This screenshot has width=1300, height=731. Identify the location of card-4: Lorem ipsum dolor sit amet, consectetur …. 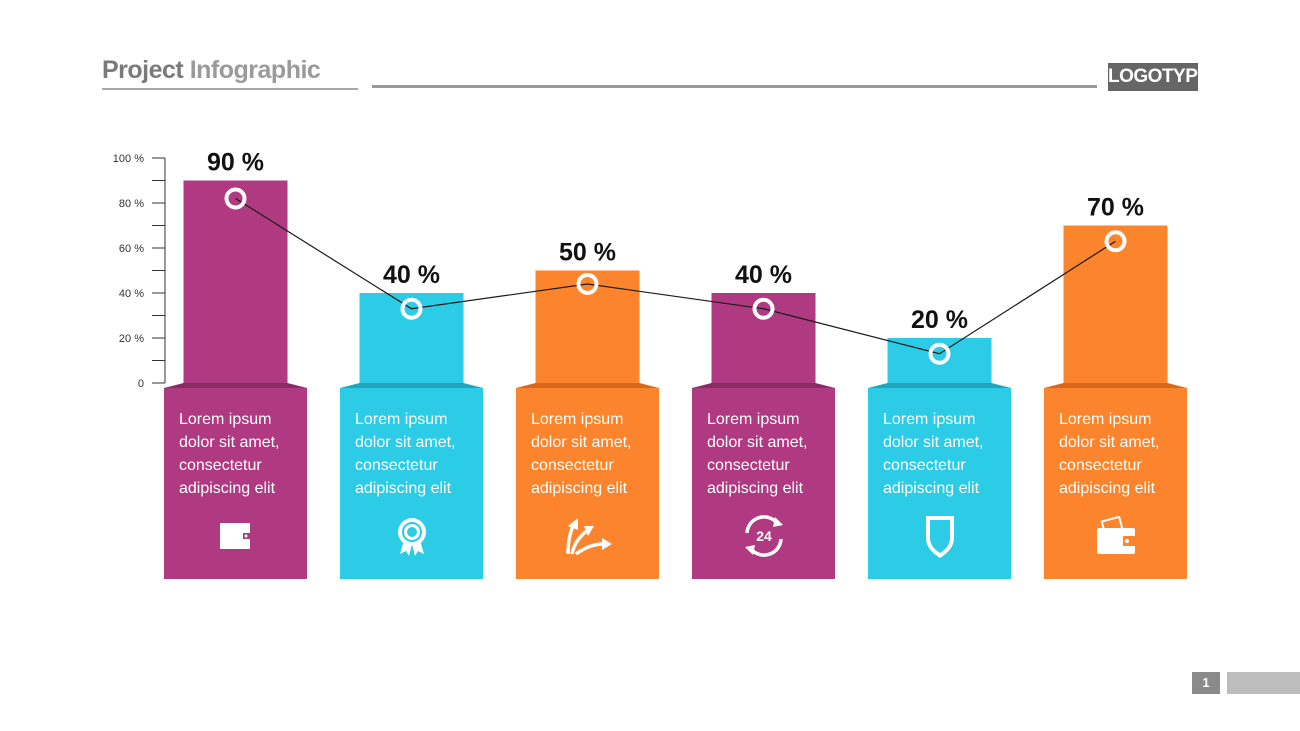
(763, 483).